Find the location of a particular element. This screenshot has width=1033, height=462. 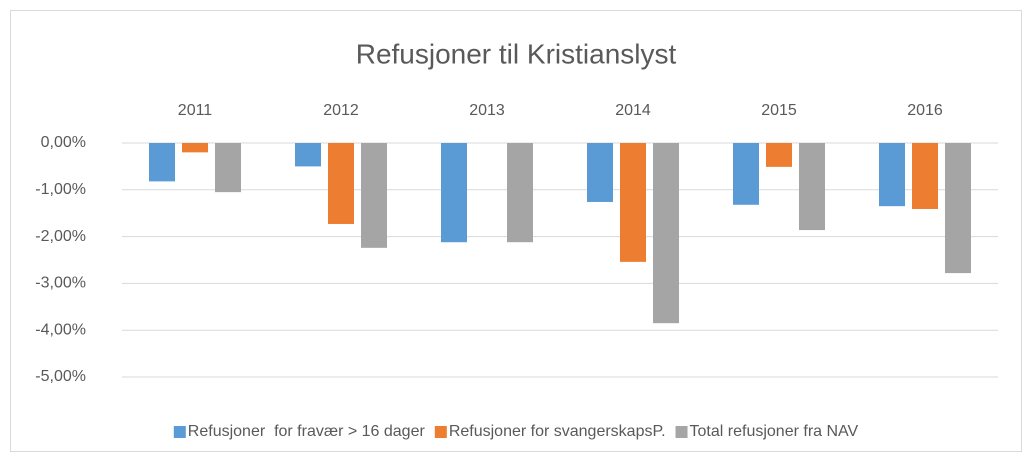

y-tick-label: -5,00% is located at coordinates (60, 376).